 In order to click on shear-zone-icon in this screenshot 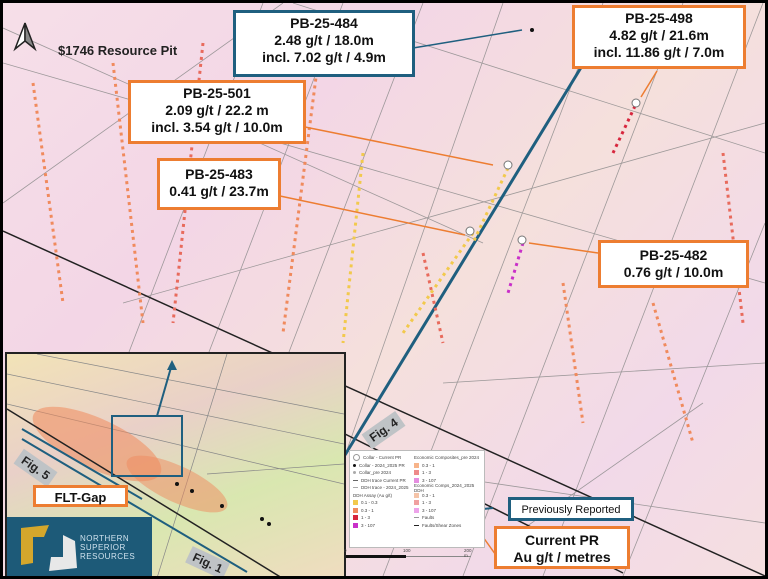, I will do `click(416, 525)`.